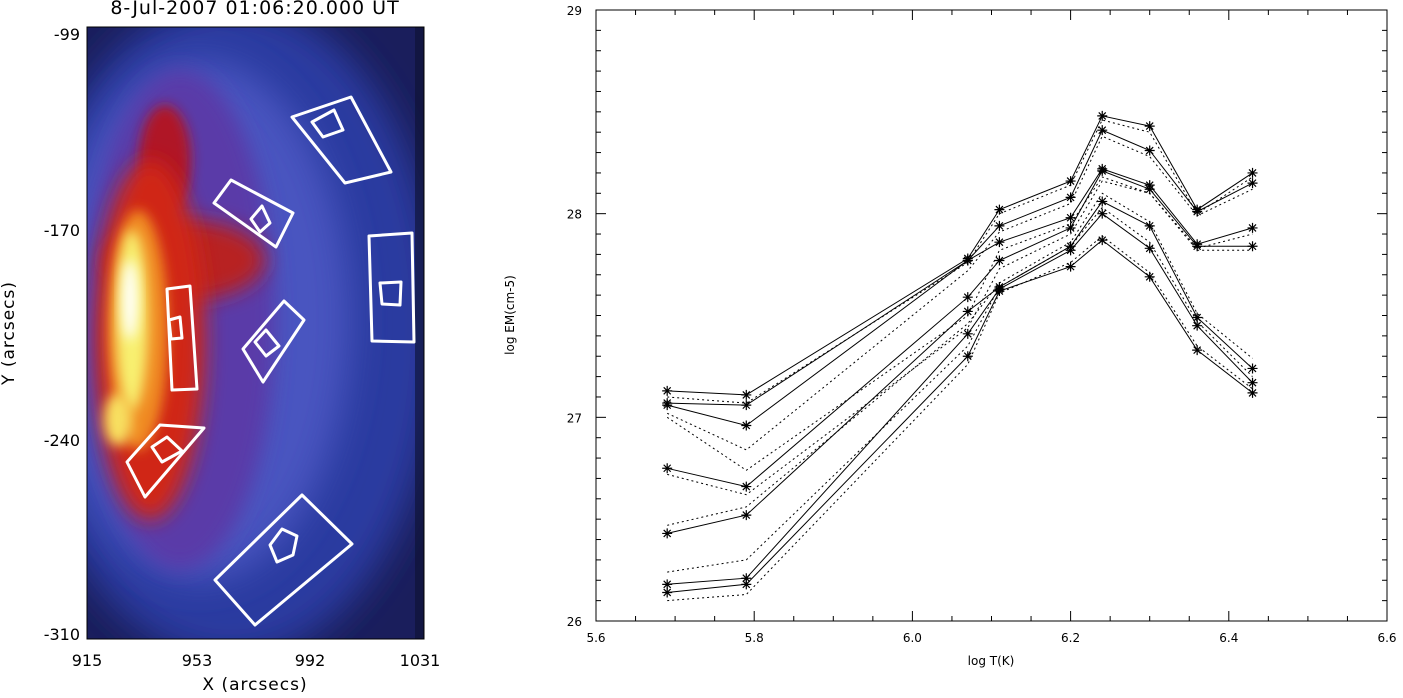 The width and height of the screenshot is (1403, 698). What do you see at coordinates (167, 449) in the screenshot?
I see `region-box-6-inner` at bounding box center [167, 449].